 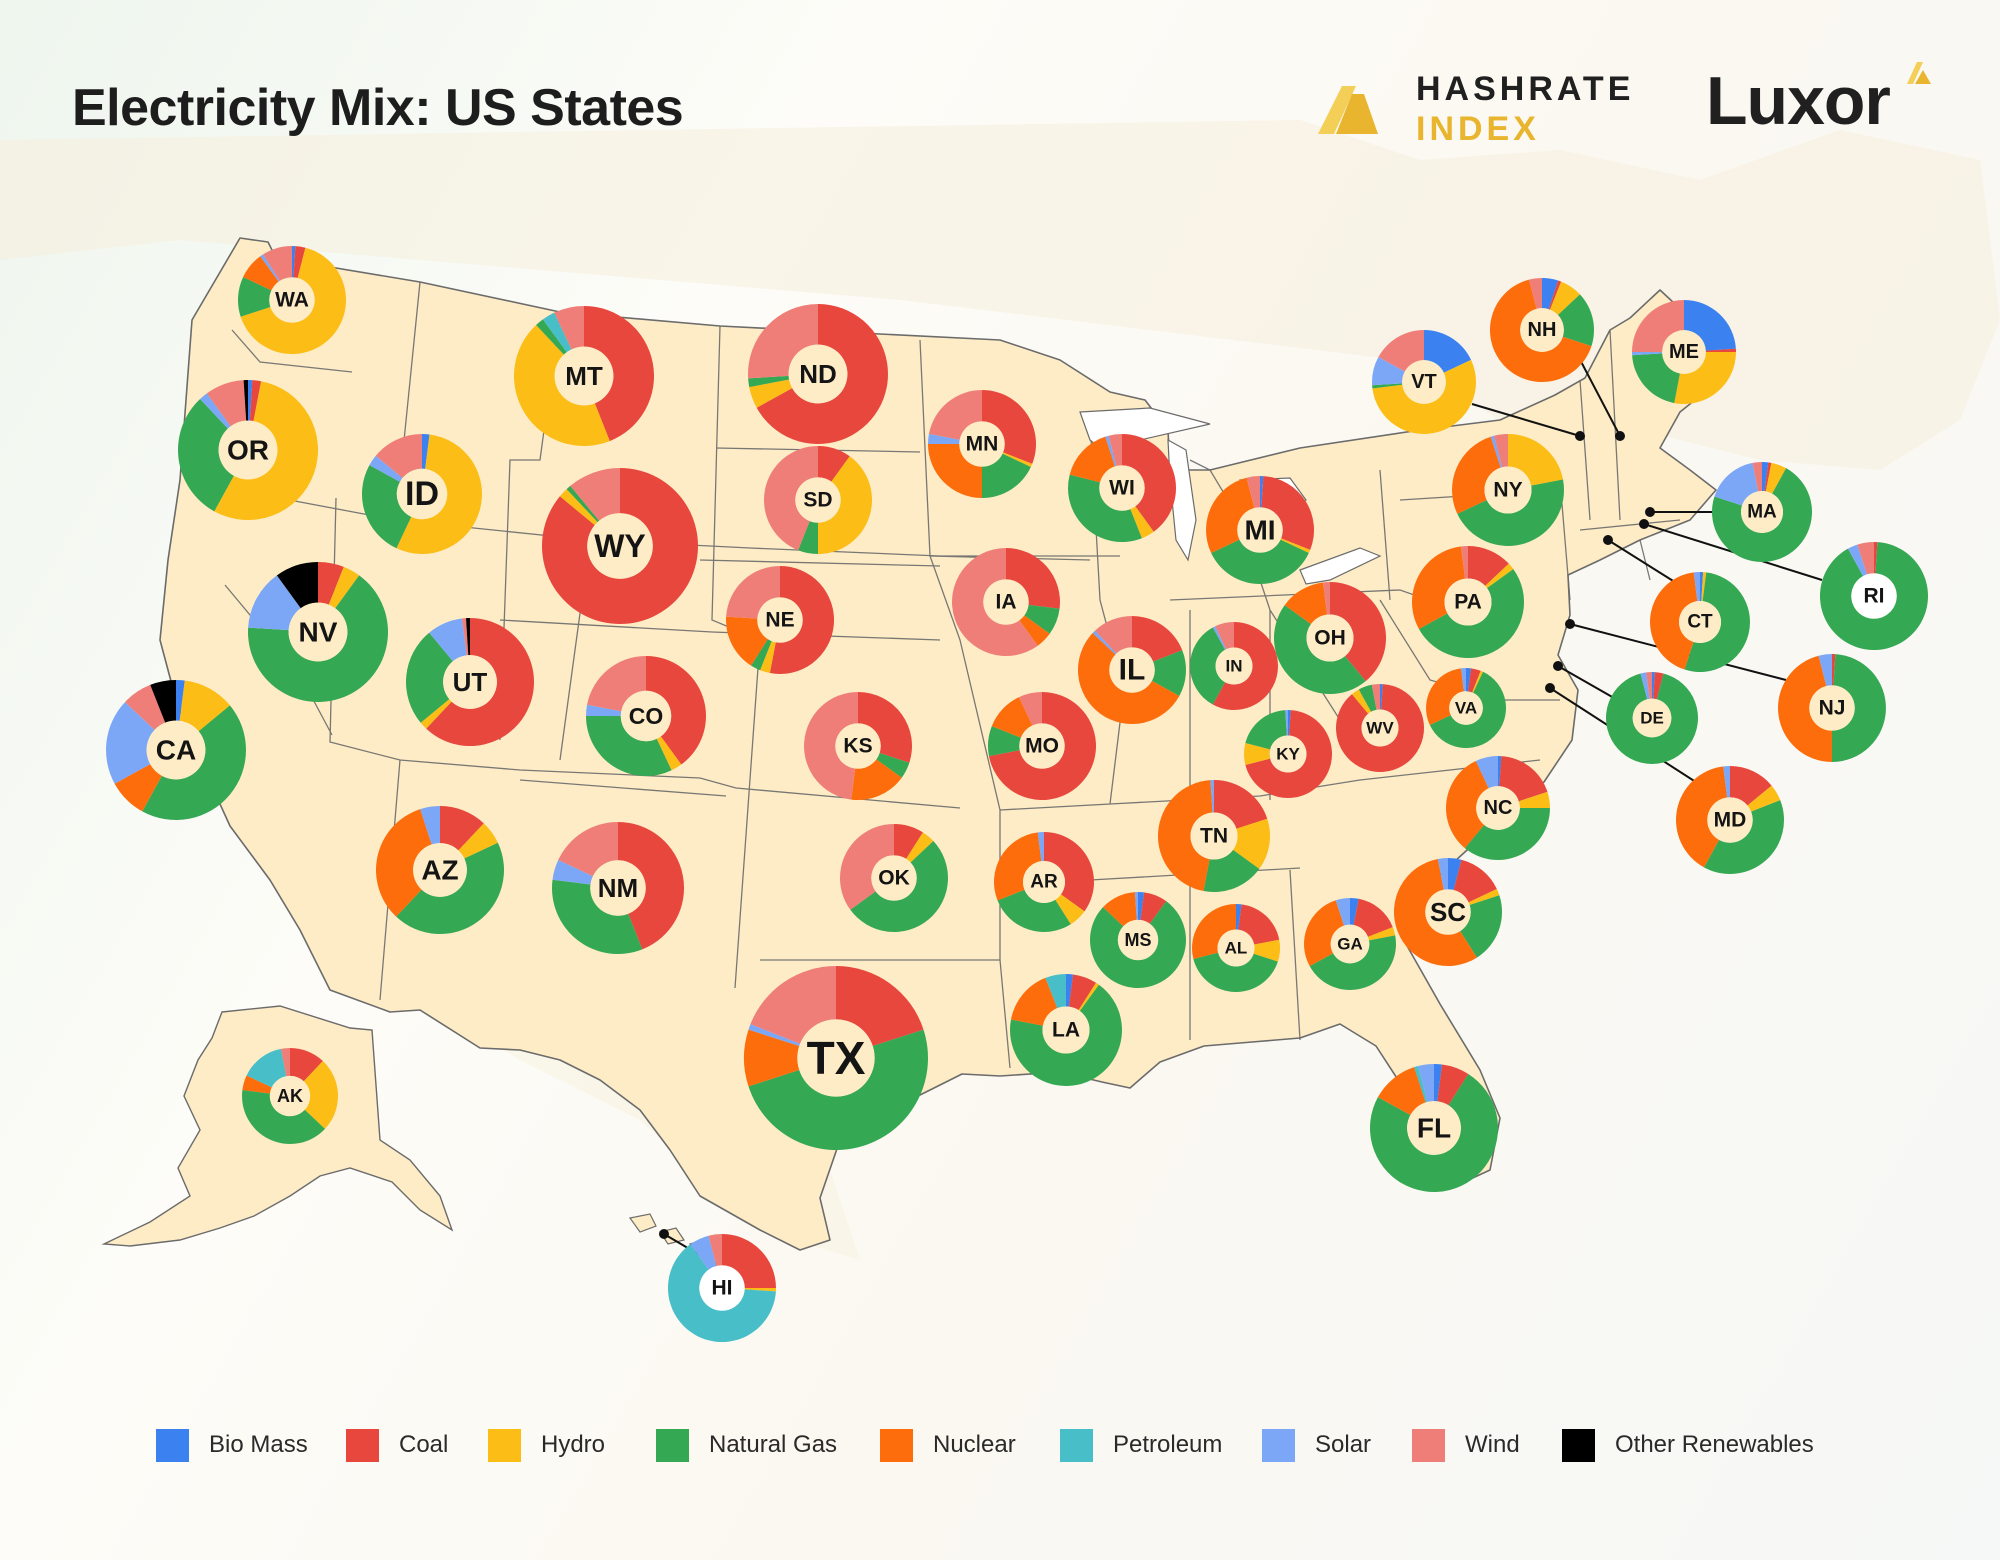 I want to click on state-label-nv: NV, so click(x=318, y=632).